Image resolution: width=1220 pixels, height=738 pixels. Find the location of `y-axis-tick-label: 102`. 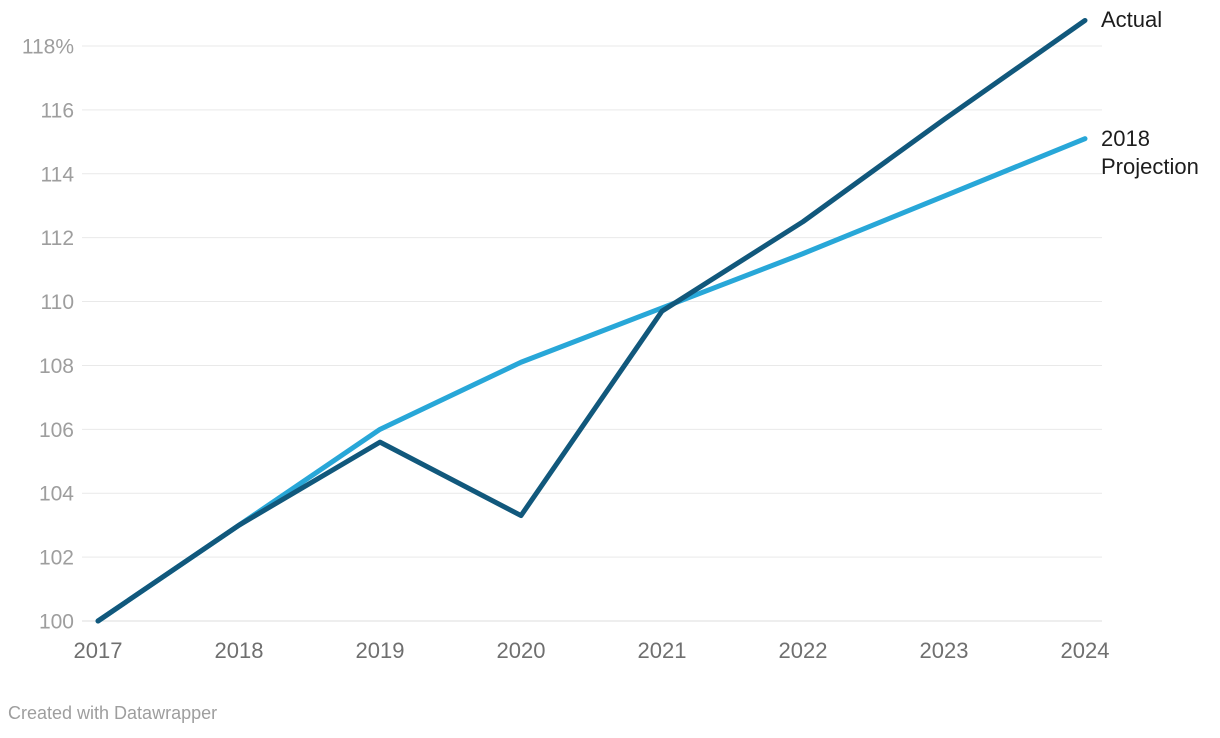

y-axis-tick-label: 102 is located at coordinates (56, 558).